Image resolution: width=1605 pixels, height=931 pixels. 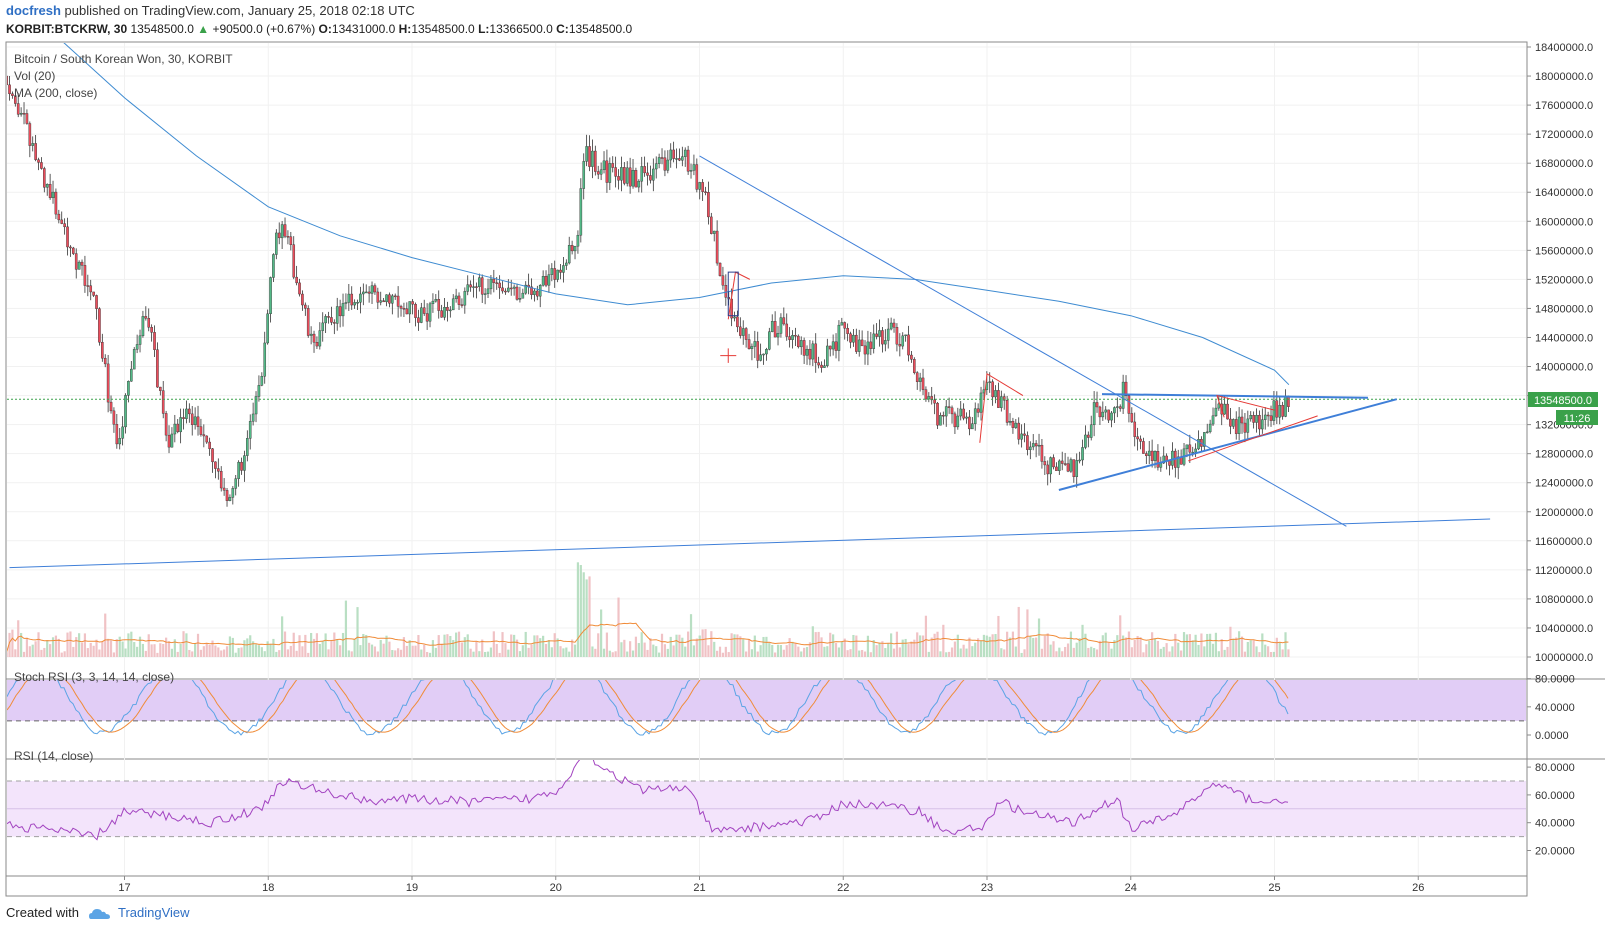 What do you see at coordinates (1563, 401) in the screenshot?
I see `last-price-tag-label: 13548500.0` at bounding box center [1563, 401].